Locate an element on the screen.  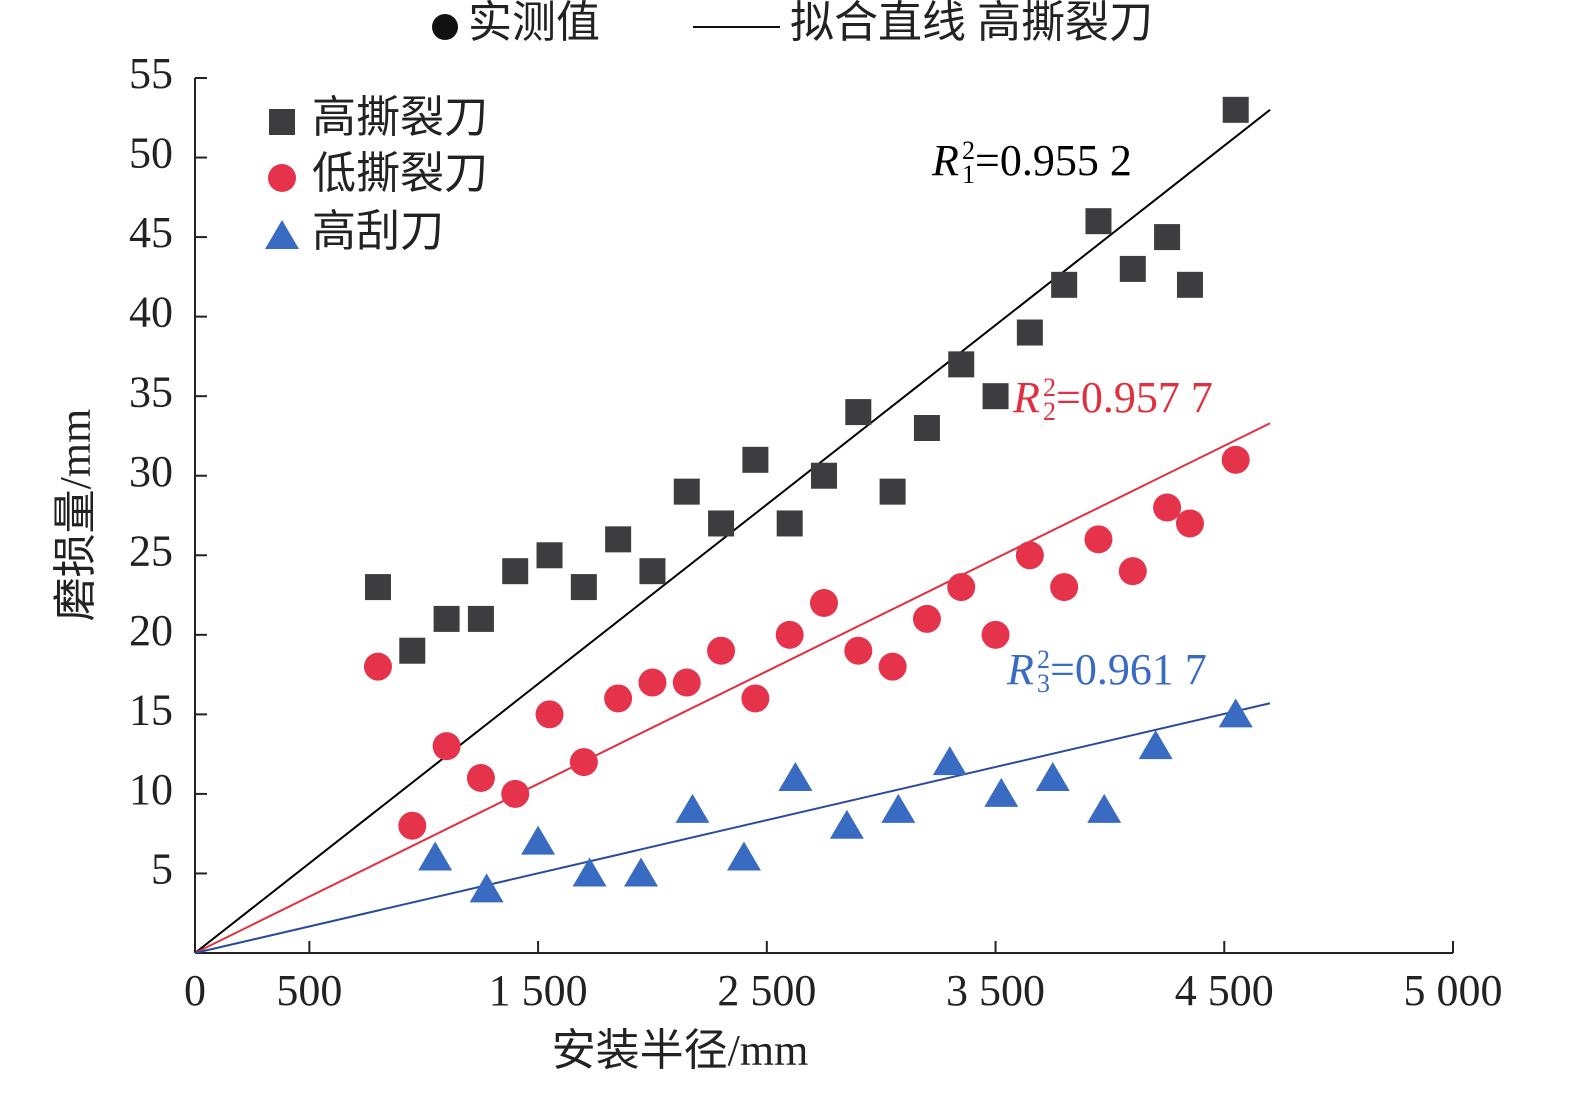
y-tick-label: 40 is located at coordinates (151, 312).